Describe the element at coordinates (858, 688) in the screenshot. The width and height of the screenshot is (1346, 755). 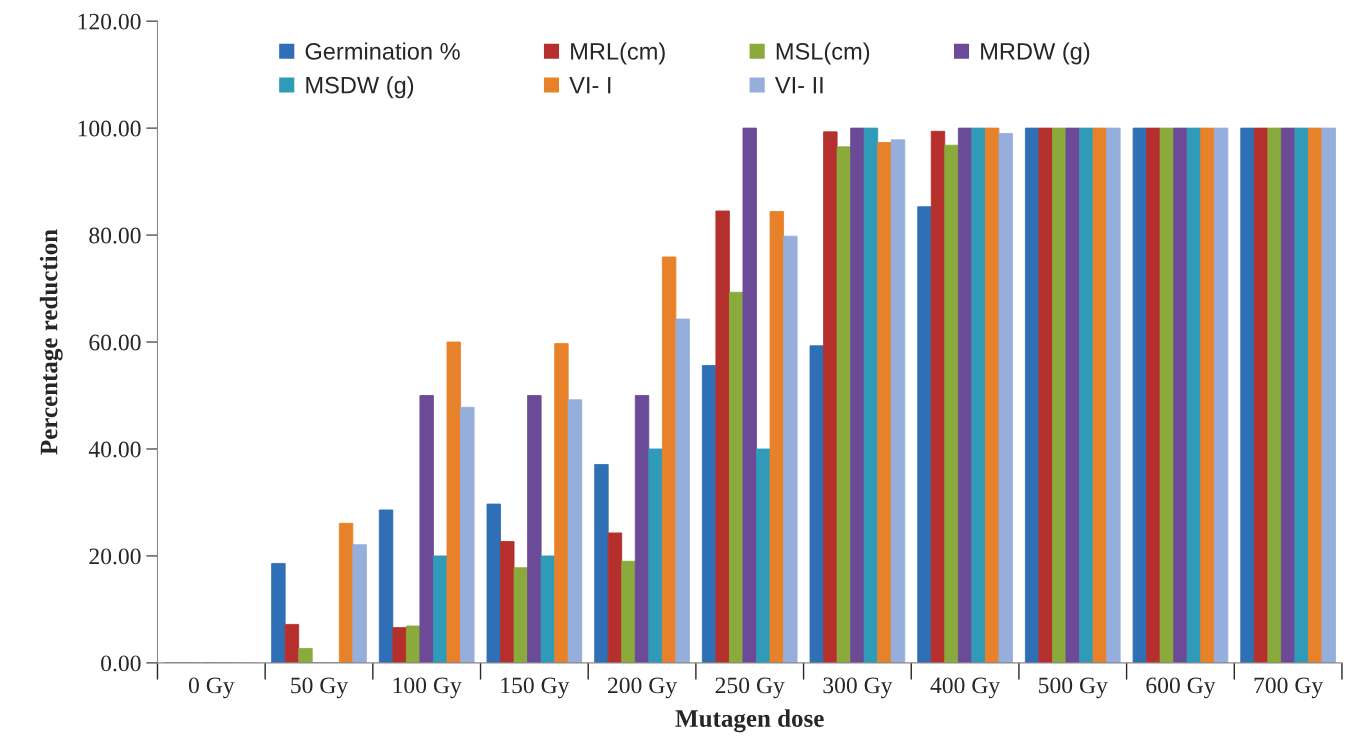
I see `x-tick-label: 300 Gy` at that location.